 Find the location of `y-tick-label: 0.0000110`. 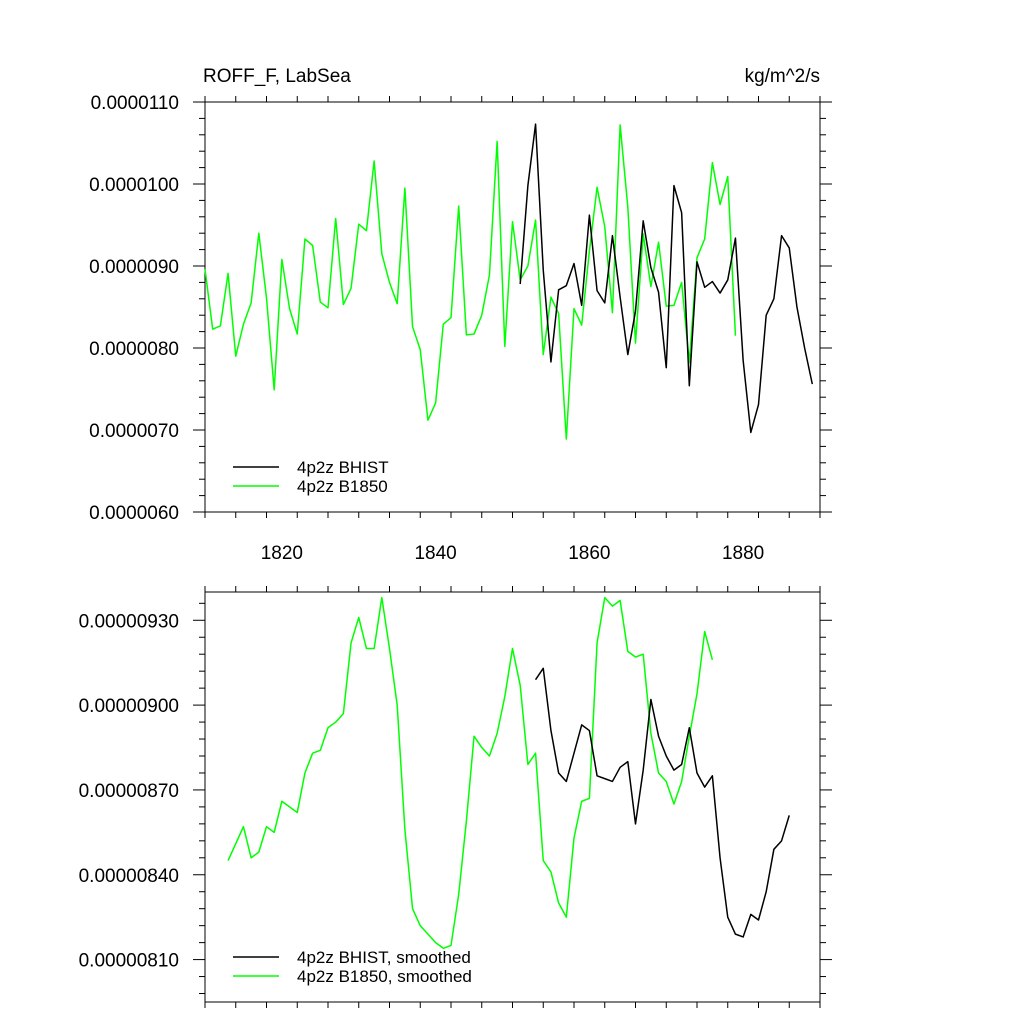

y-tick-label: 0.0000110 is located at coordinates (135, 103).